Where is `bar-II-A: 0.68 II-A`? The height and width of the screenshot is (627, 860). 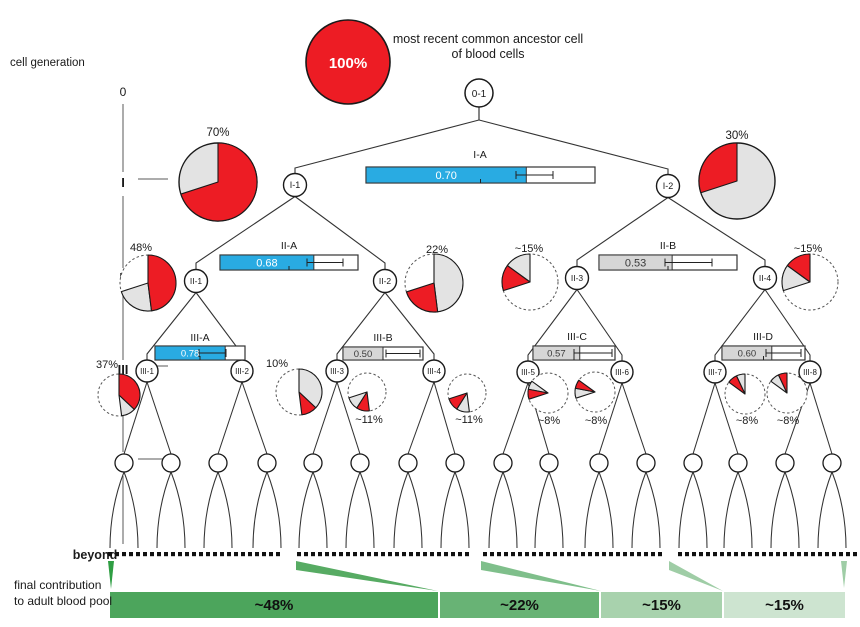
bar-II-A: 0.68 II-A is located at coordinates (289, 255).